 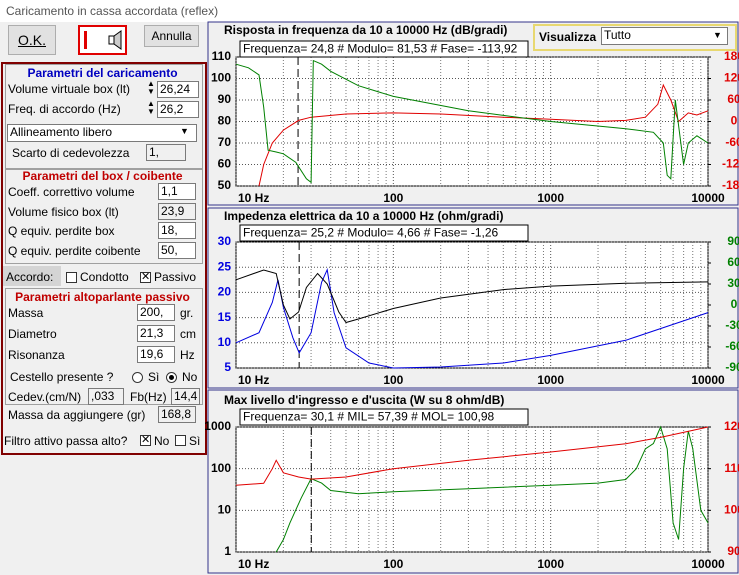 I want to click on y-tick-label: 110, so click(x=222, y=56).